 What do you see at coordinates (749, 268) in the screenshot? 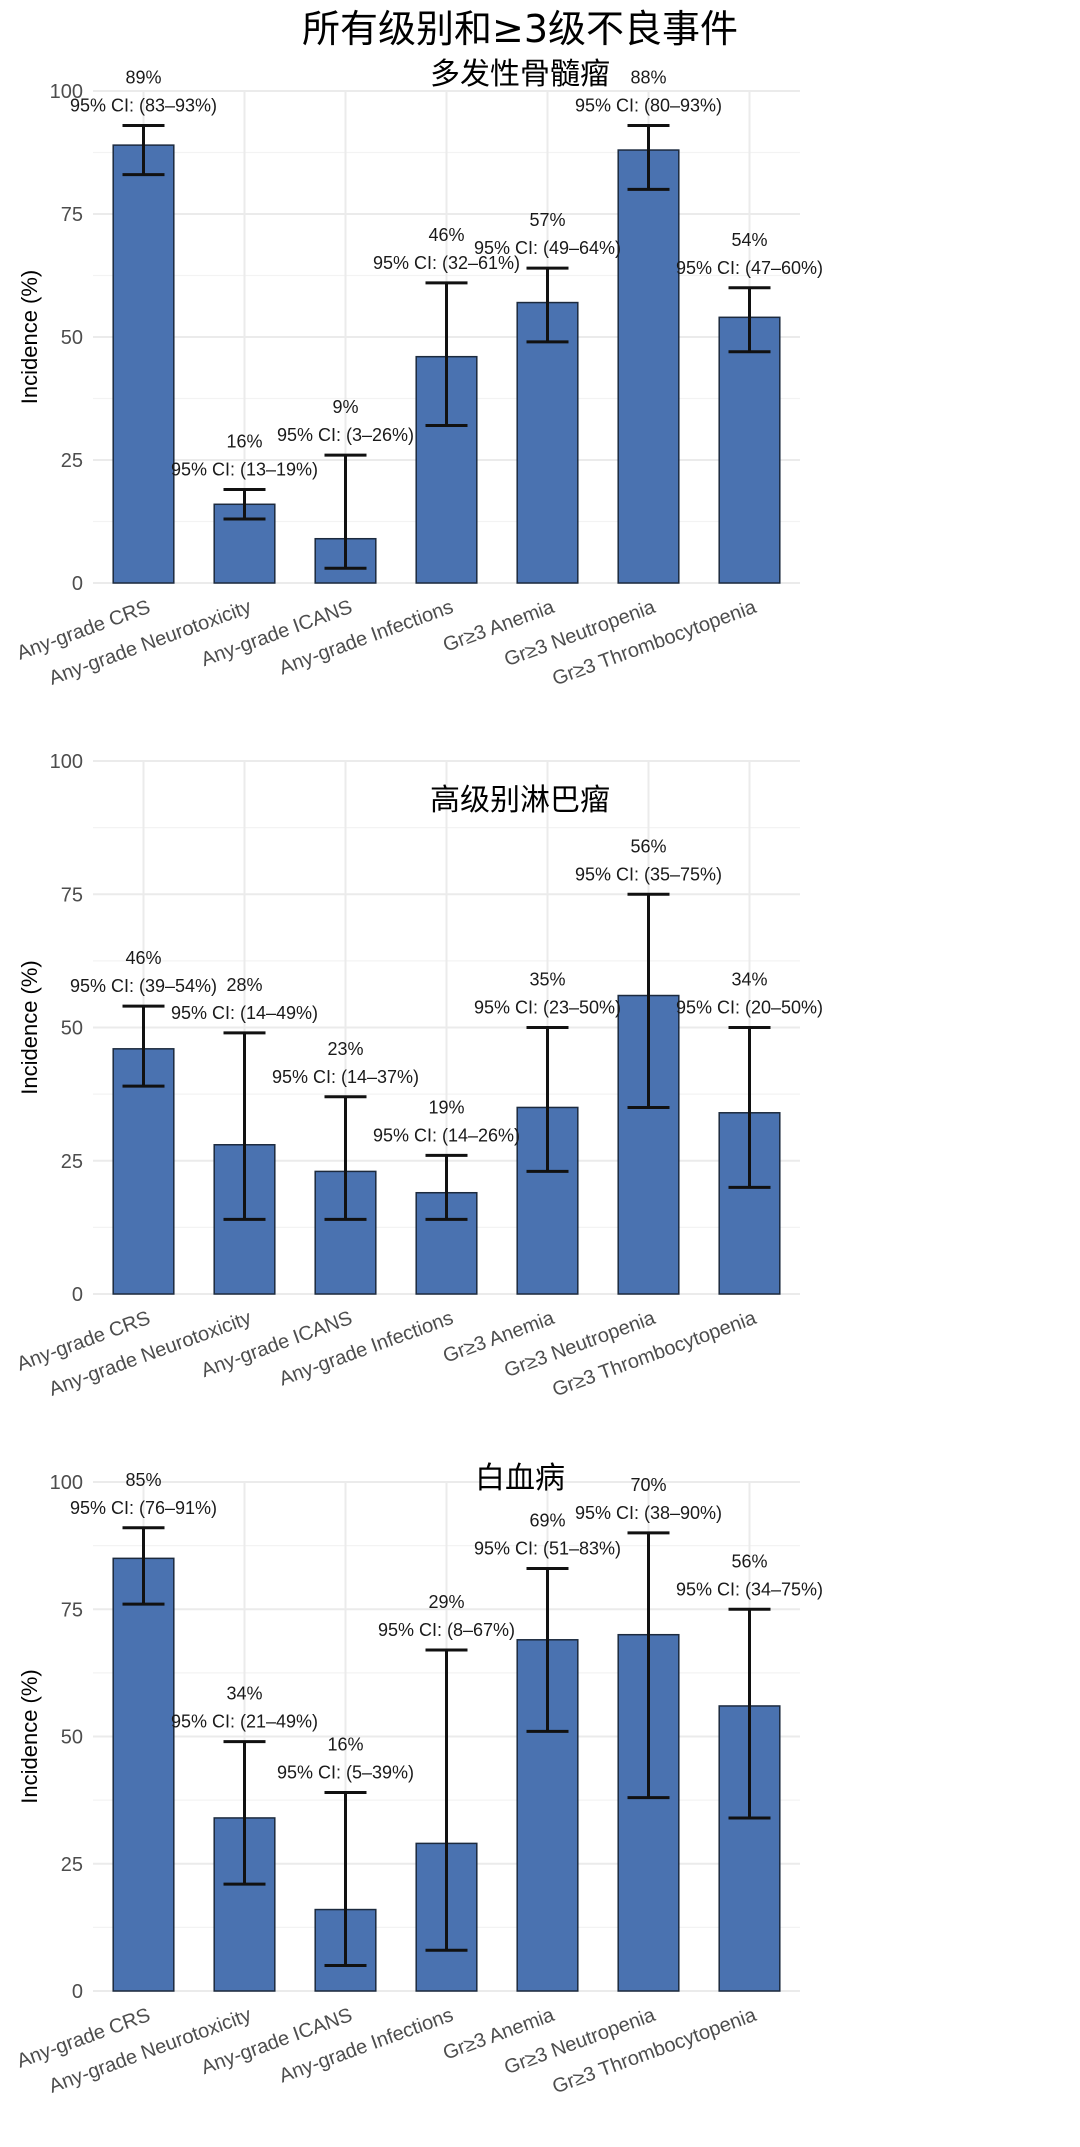
I see `ci-label: 95% CI: (47–60%)` at bounding box center [749, 268].